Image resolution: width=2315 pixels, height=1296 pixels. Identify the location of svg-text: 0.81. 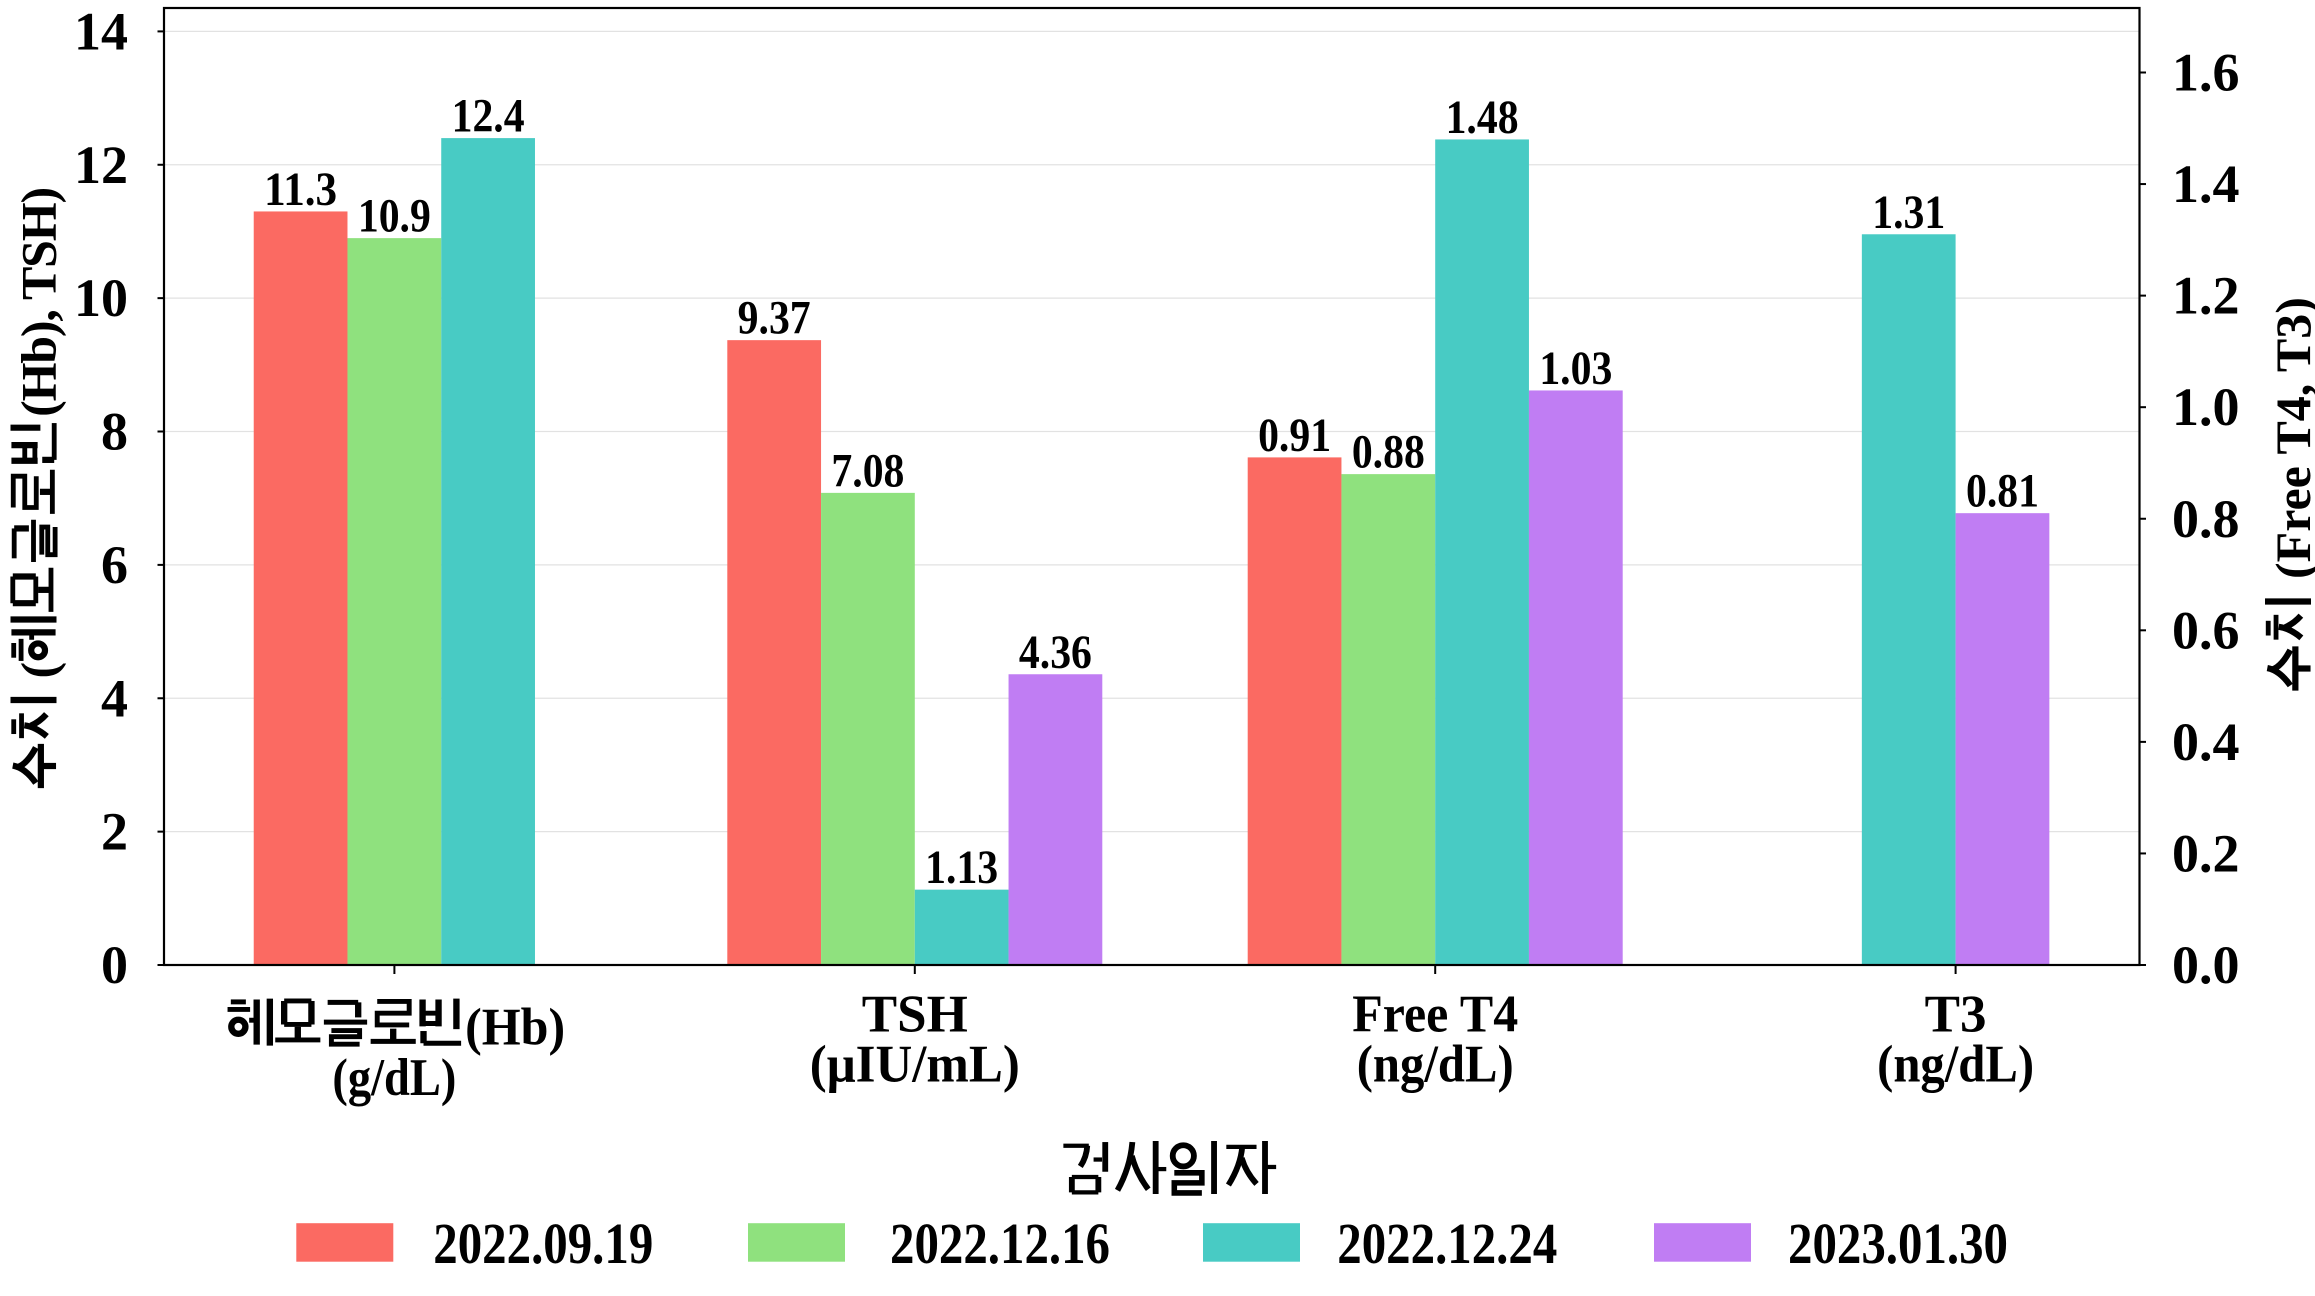
(2002, 491).